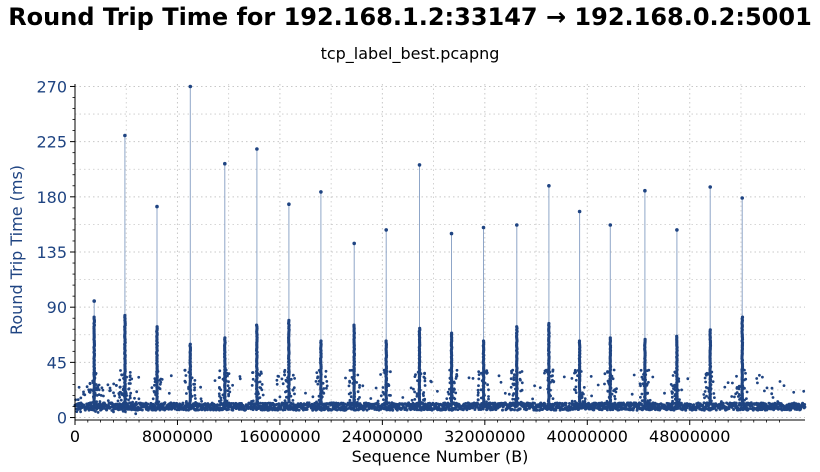 The width and height of the screenshot is (820, 472). What do you see at coordinates (57, 362) in the screenshot?
I see `y-tick-label: 45` at bounding box center [57, 362].